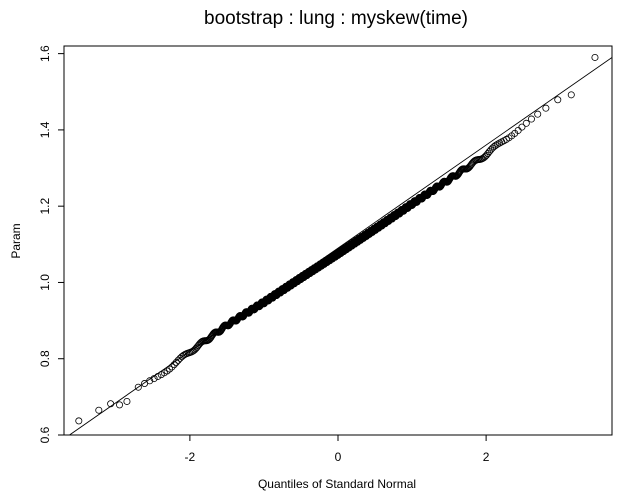 This screenshot has height=502, width=619. What do you see at coordinates (190, 457) in the screenshot?
I see `x-tick-label: -2` at bounding box center [190, 457].